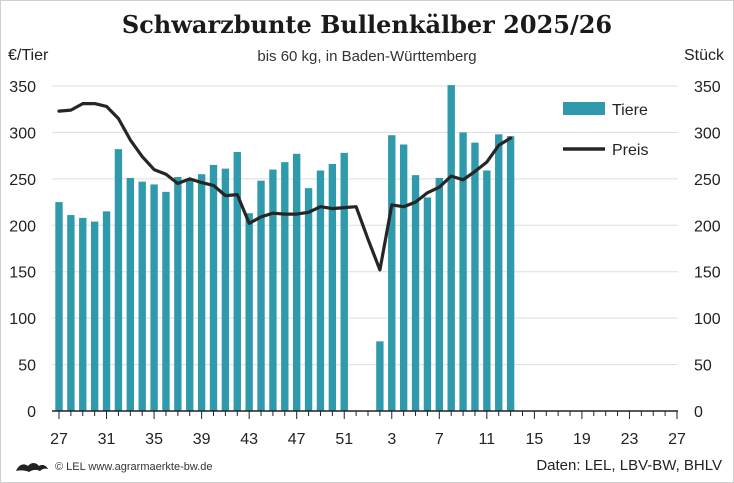  What do you see at coordinates (344, 439) in the screenshot?
I see `x-tick-label: 51` at bounding box center [344, 439].